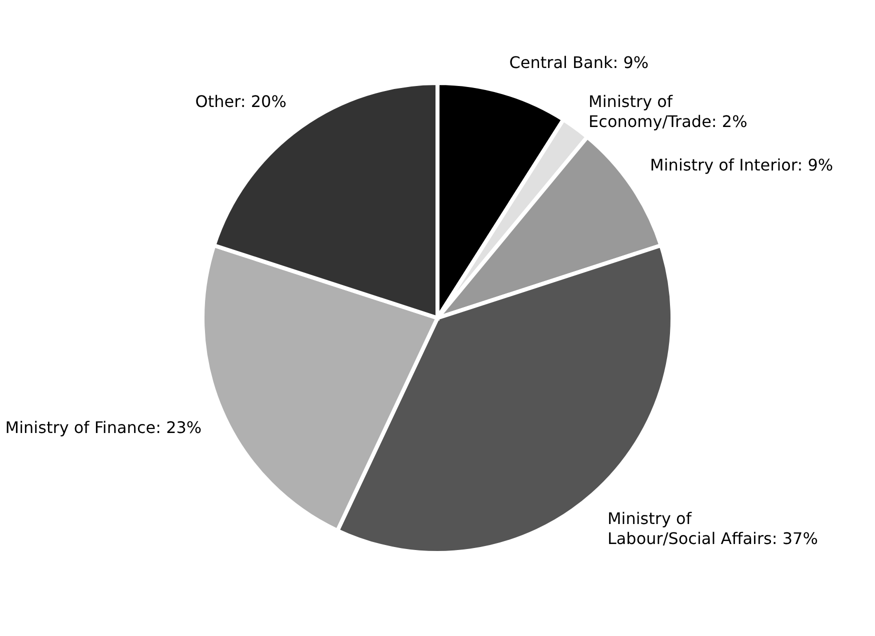  Describe the element at coordinates (712, 528) in the screenshot. I see `slice-label: Ministry of Labour/Social Affairs: 37%` at that location.